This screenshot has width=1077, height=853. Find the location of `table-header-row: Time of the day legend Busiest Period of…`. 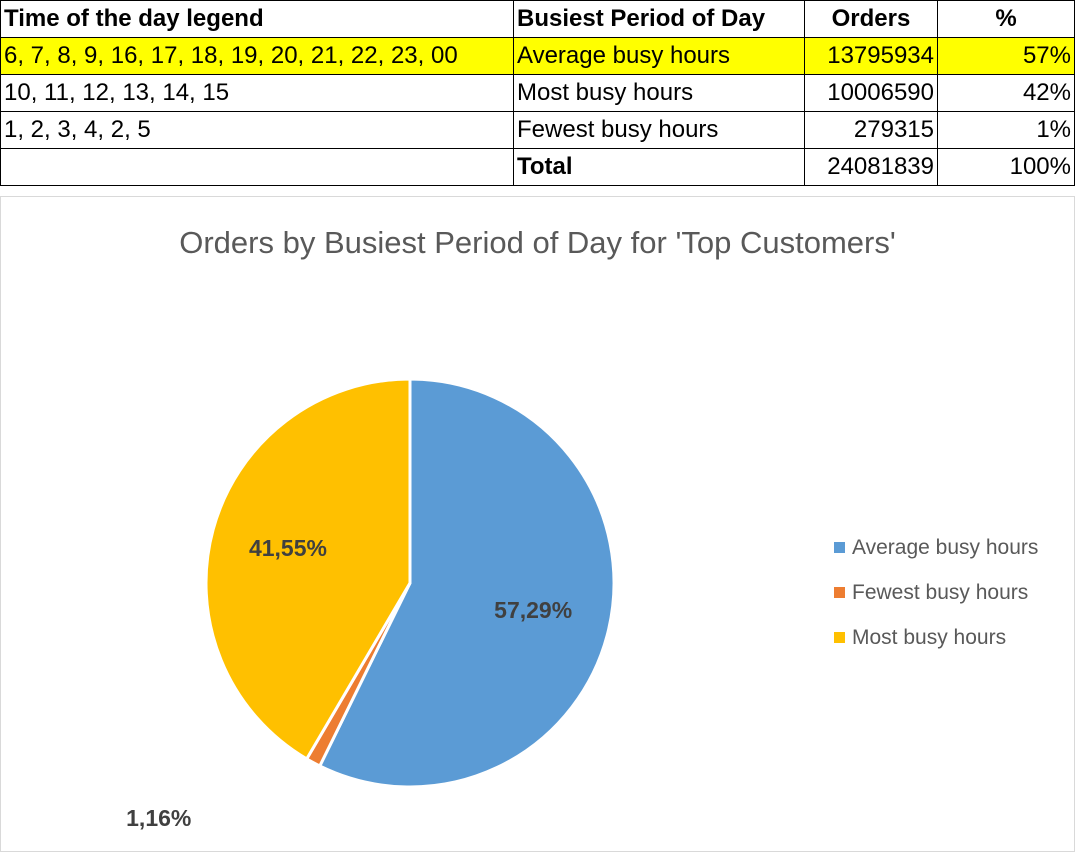

table-header-row: Time of the day legend Busiest Period of… is located at coordinates (537, 19).